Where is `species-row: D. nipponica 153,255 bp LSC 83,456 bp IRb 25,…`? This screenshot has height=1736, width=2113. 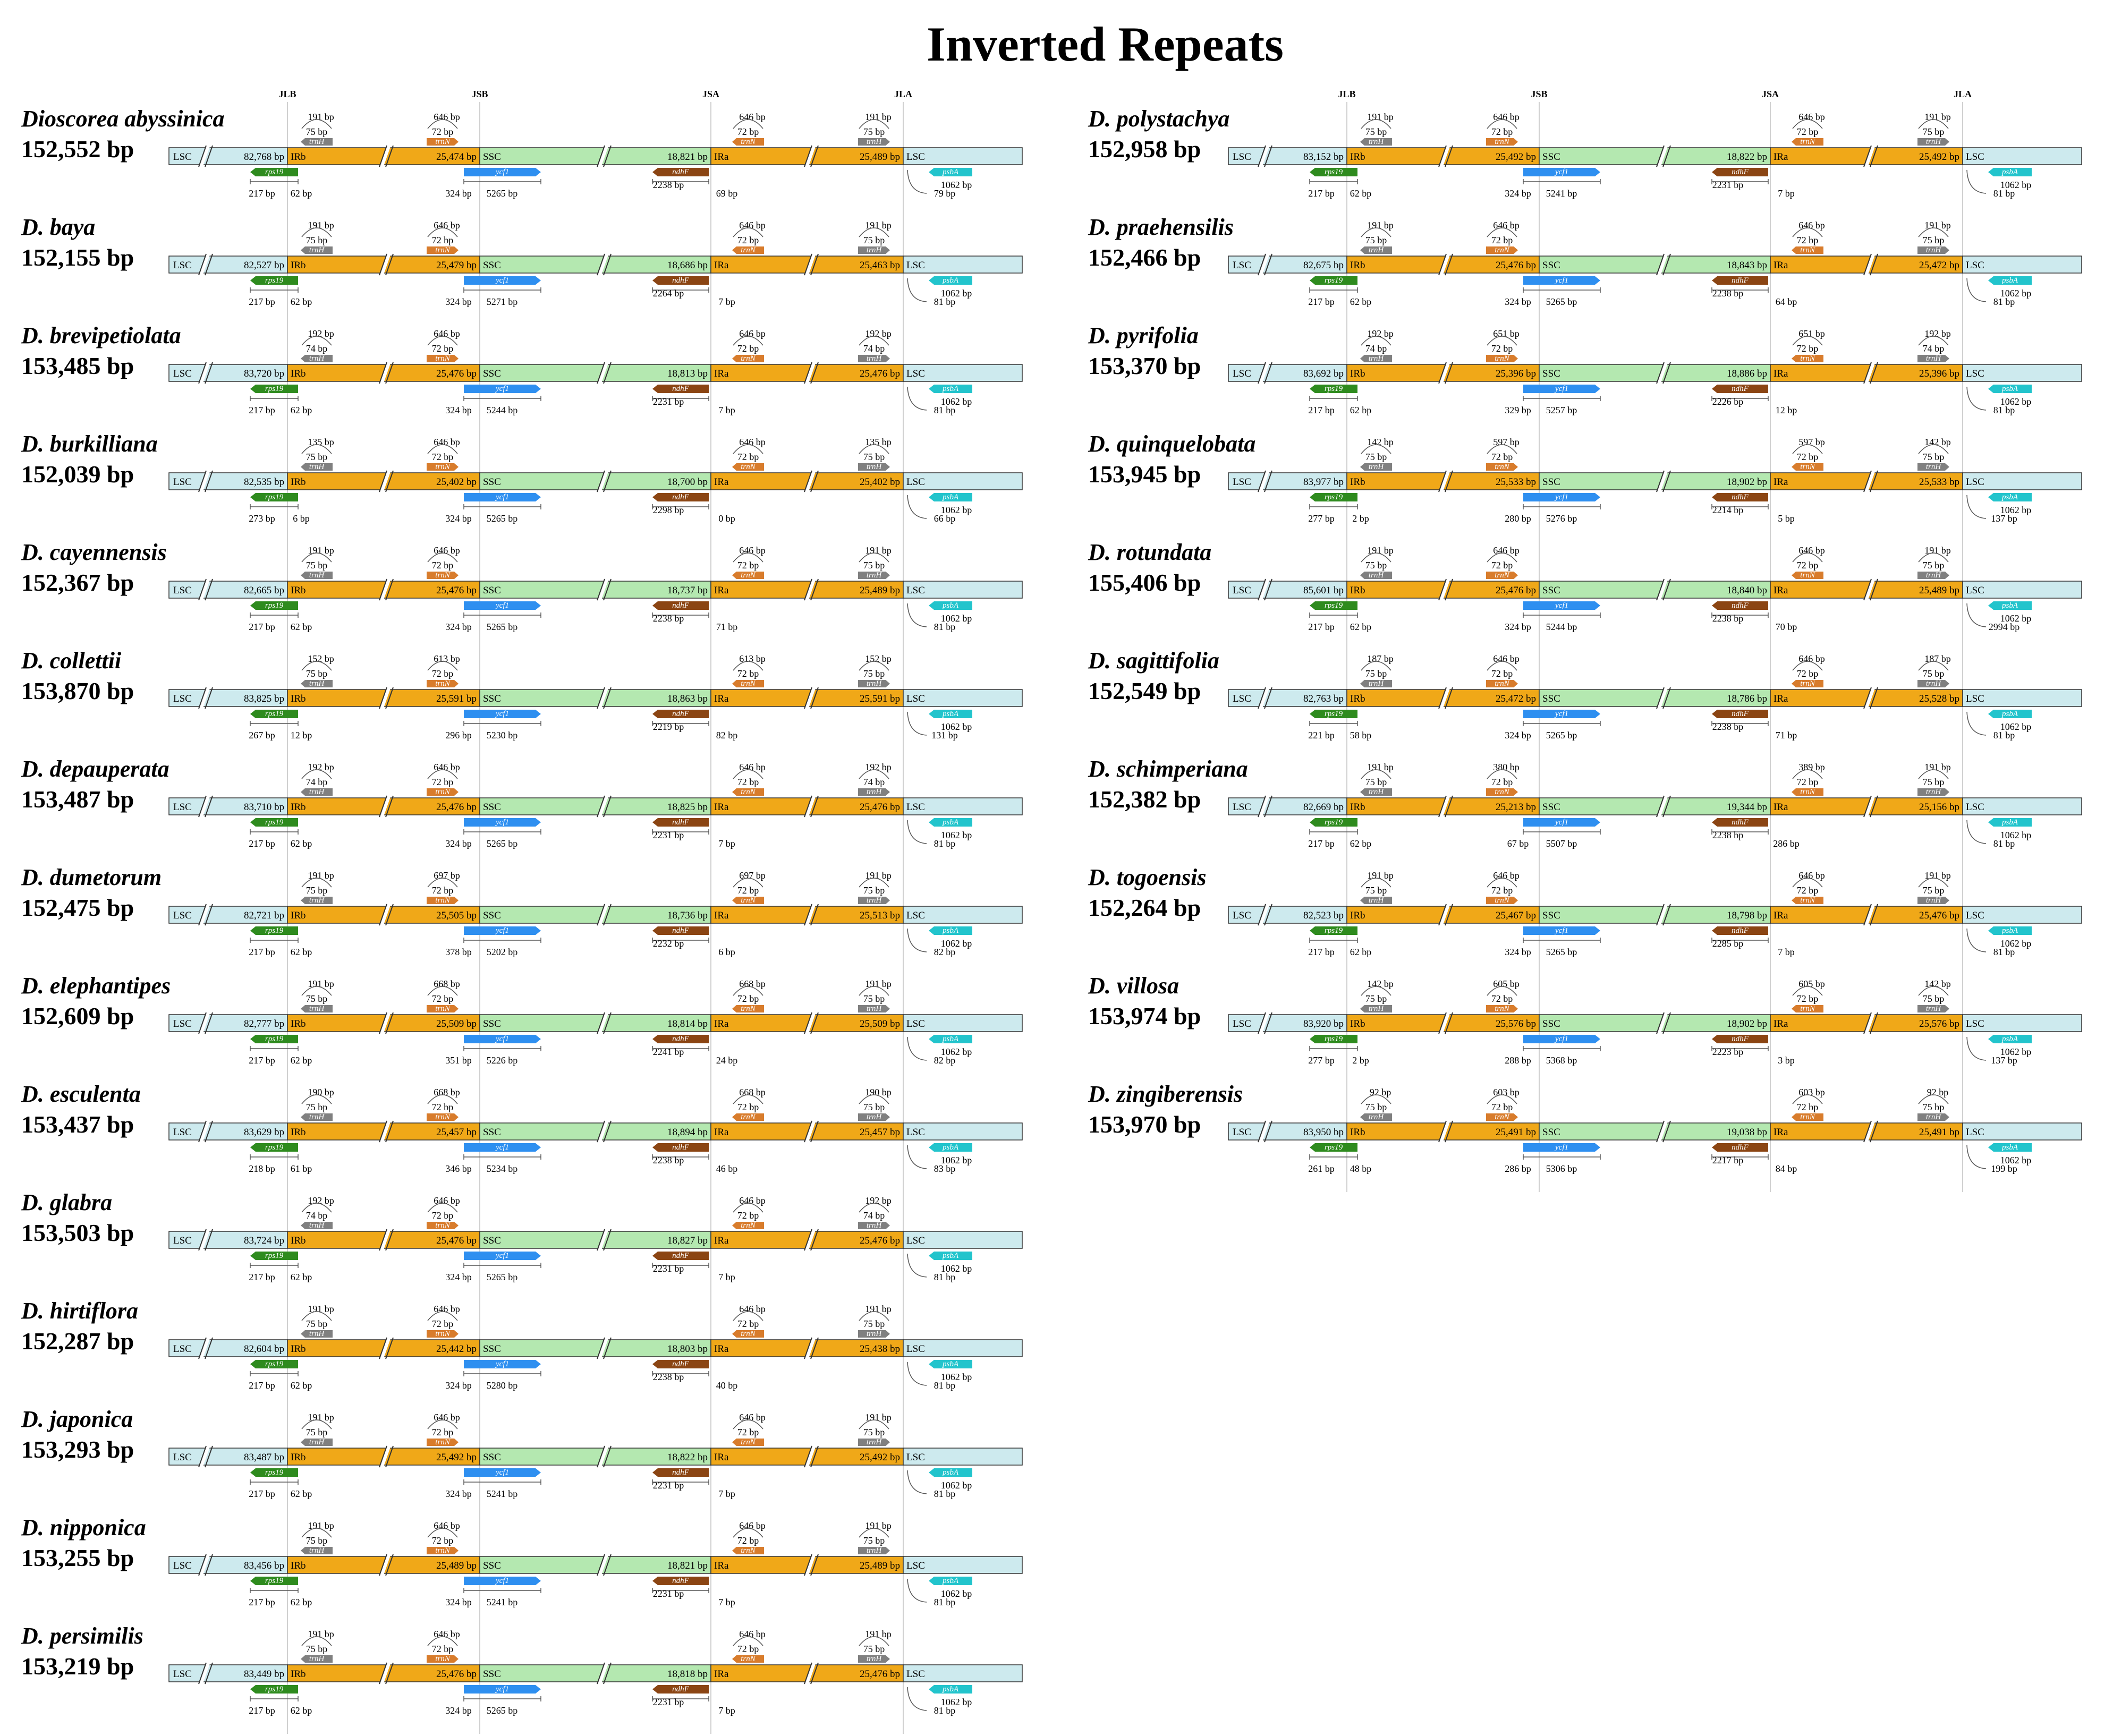 species-row: D. nipponica 153,255 bp LSC 83,456 bp IRb 25,… is located at coordinates (522, 1560).